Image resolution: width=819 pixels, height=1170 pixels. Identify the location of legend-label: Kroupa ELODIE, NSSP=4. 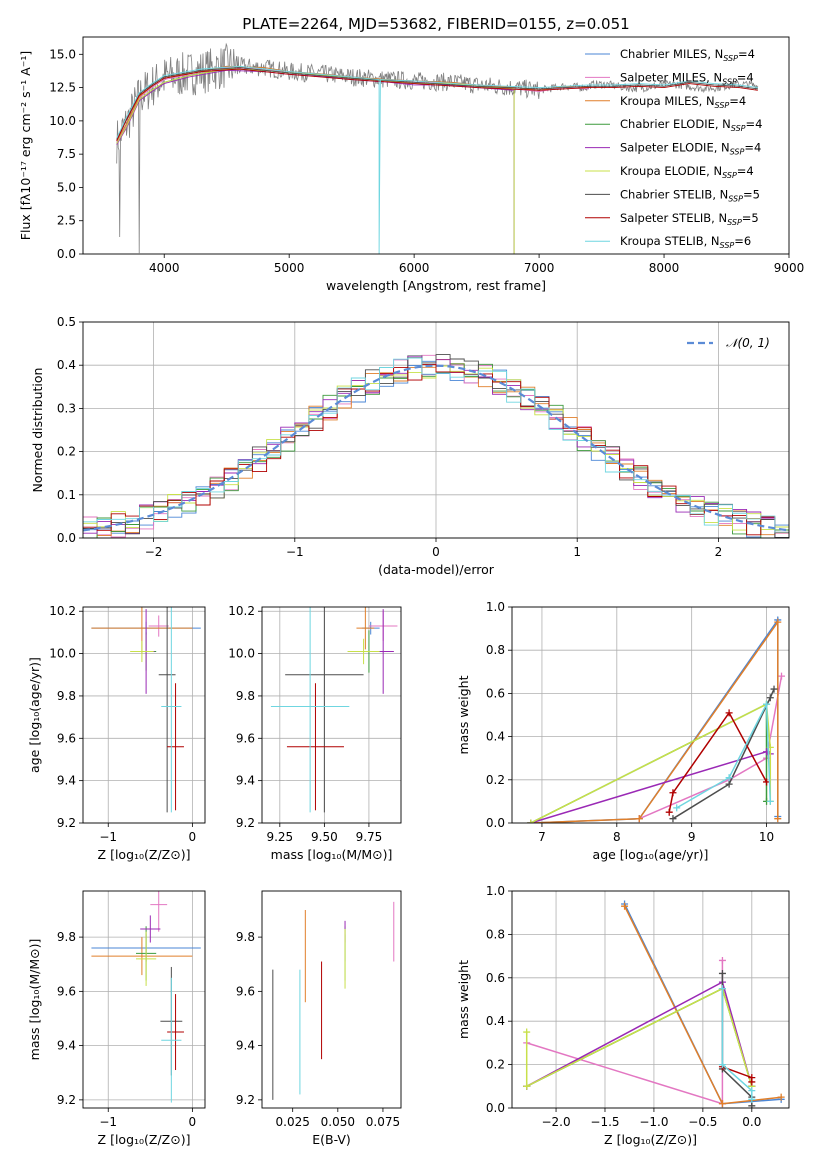
(687, 172).